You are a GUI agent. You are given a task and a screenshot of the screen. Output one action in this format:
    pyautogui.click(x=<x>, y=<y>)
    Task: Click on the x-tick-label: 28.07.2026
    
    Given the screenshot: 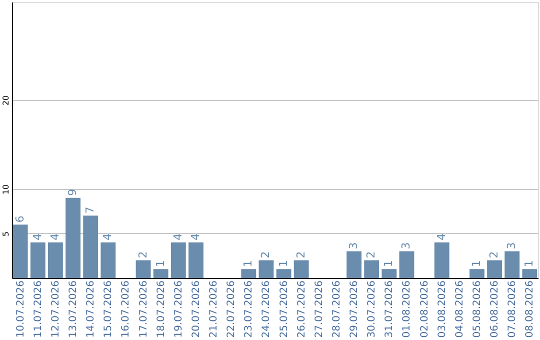 What is the action you would take?
    pyautogui.click(x=336, y=309)
    